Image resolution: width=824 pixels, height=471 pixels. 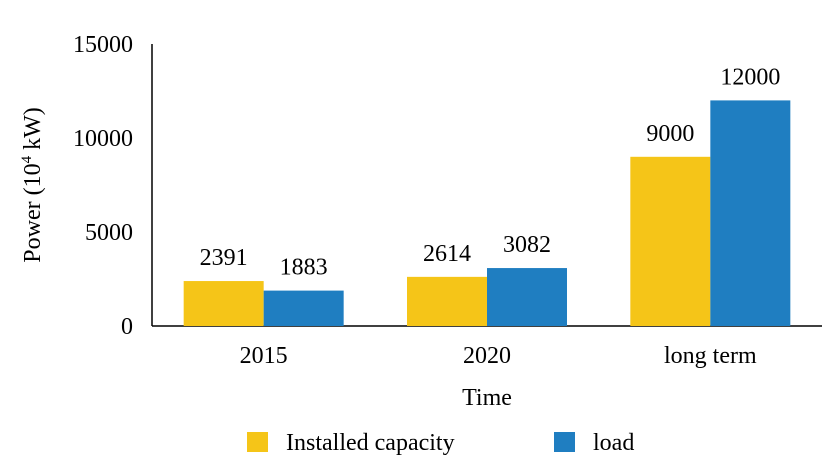 What do you see at coordinates (447, 254) in the screenshot?
I see `data-label-installed-capacity-2020: 2614` at bounding box center [447, 254].